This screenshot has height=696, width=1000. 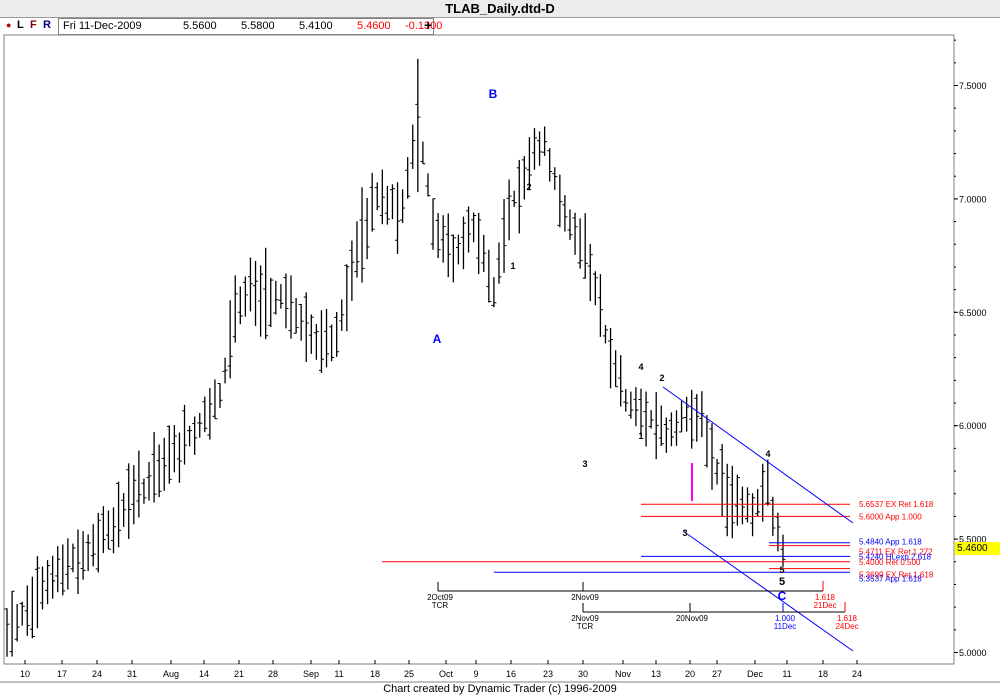 What do you see at coordinates (717, 674) in the screenshot?
I see `x-tick-label: 27` at bounding box center [717, 674].